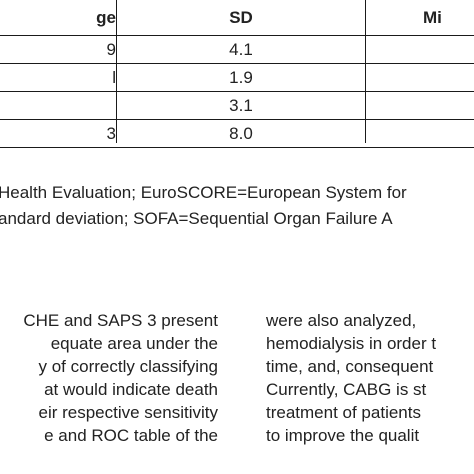 This screenshot has width=474, height=474. I want to click on table-cell-sd: 1.9, so click(241, 77).